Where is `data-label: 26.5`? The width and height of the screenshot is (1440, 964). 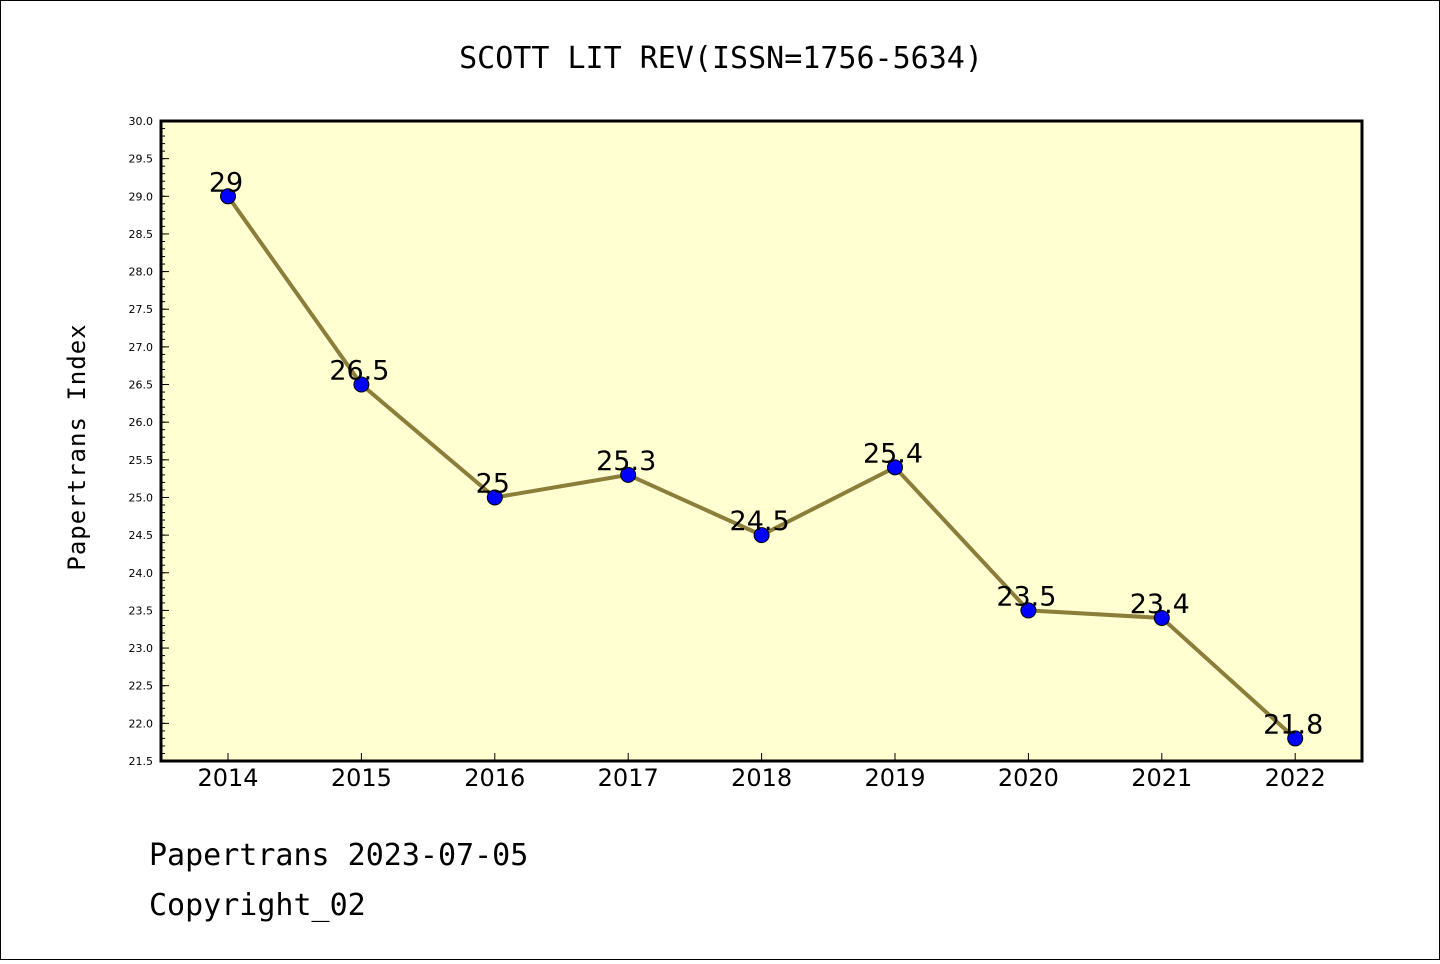 data-label: 26.5 is located at coordinates (359, 371).